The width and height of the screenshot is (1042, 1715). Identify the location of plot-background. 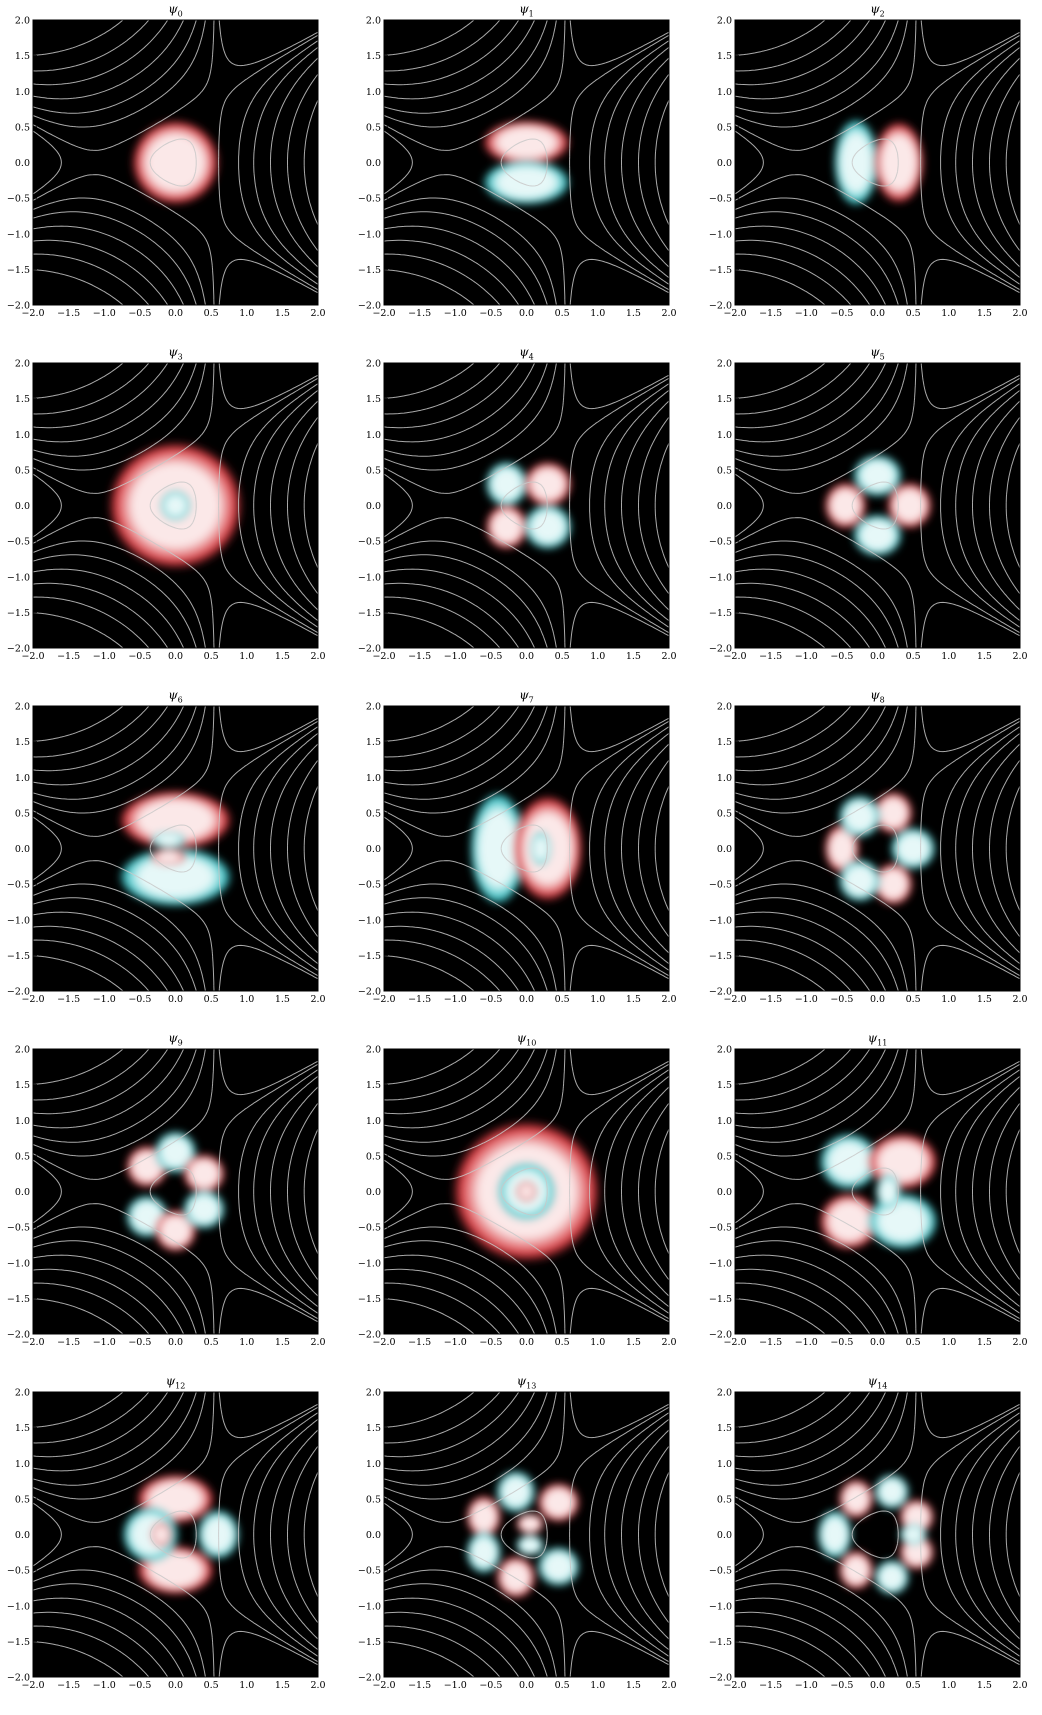
(877, 848).